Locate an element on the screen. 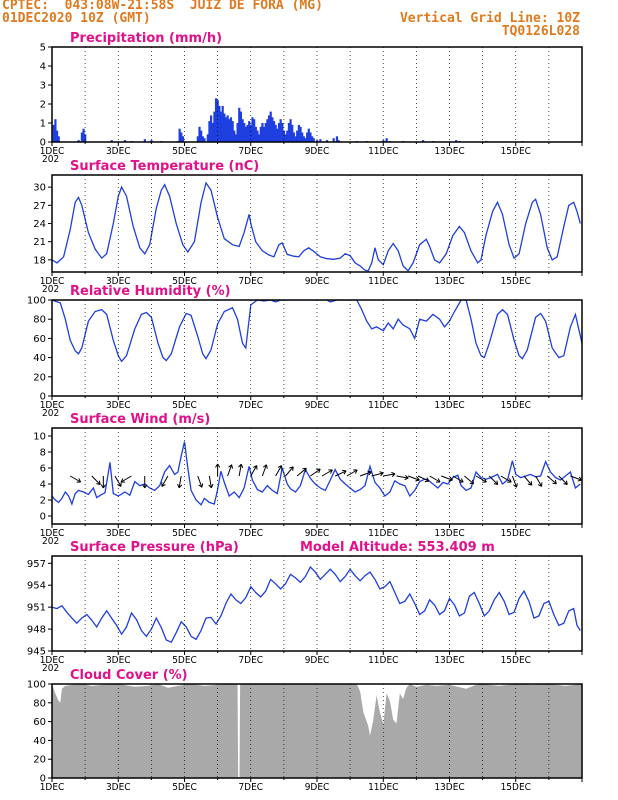  y-tick-label: 20 is located at coordinates (39, 377).